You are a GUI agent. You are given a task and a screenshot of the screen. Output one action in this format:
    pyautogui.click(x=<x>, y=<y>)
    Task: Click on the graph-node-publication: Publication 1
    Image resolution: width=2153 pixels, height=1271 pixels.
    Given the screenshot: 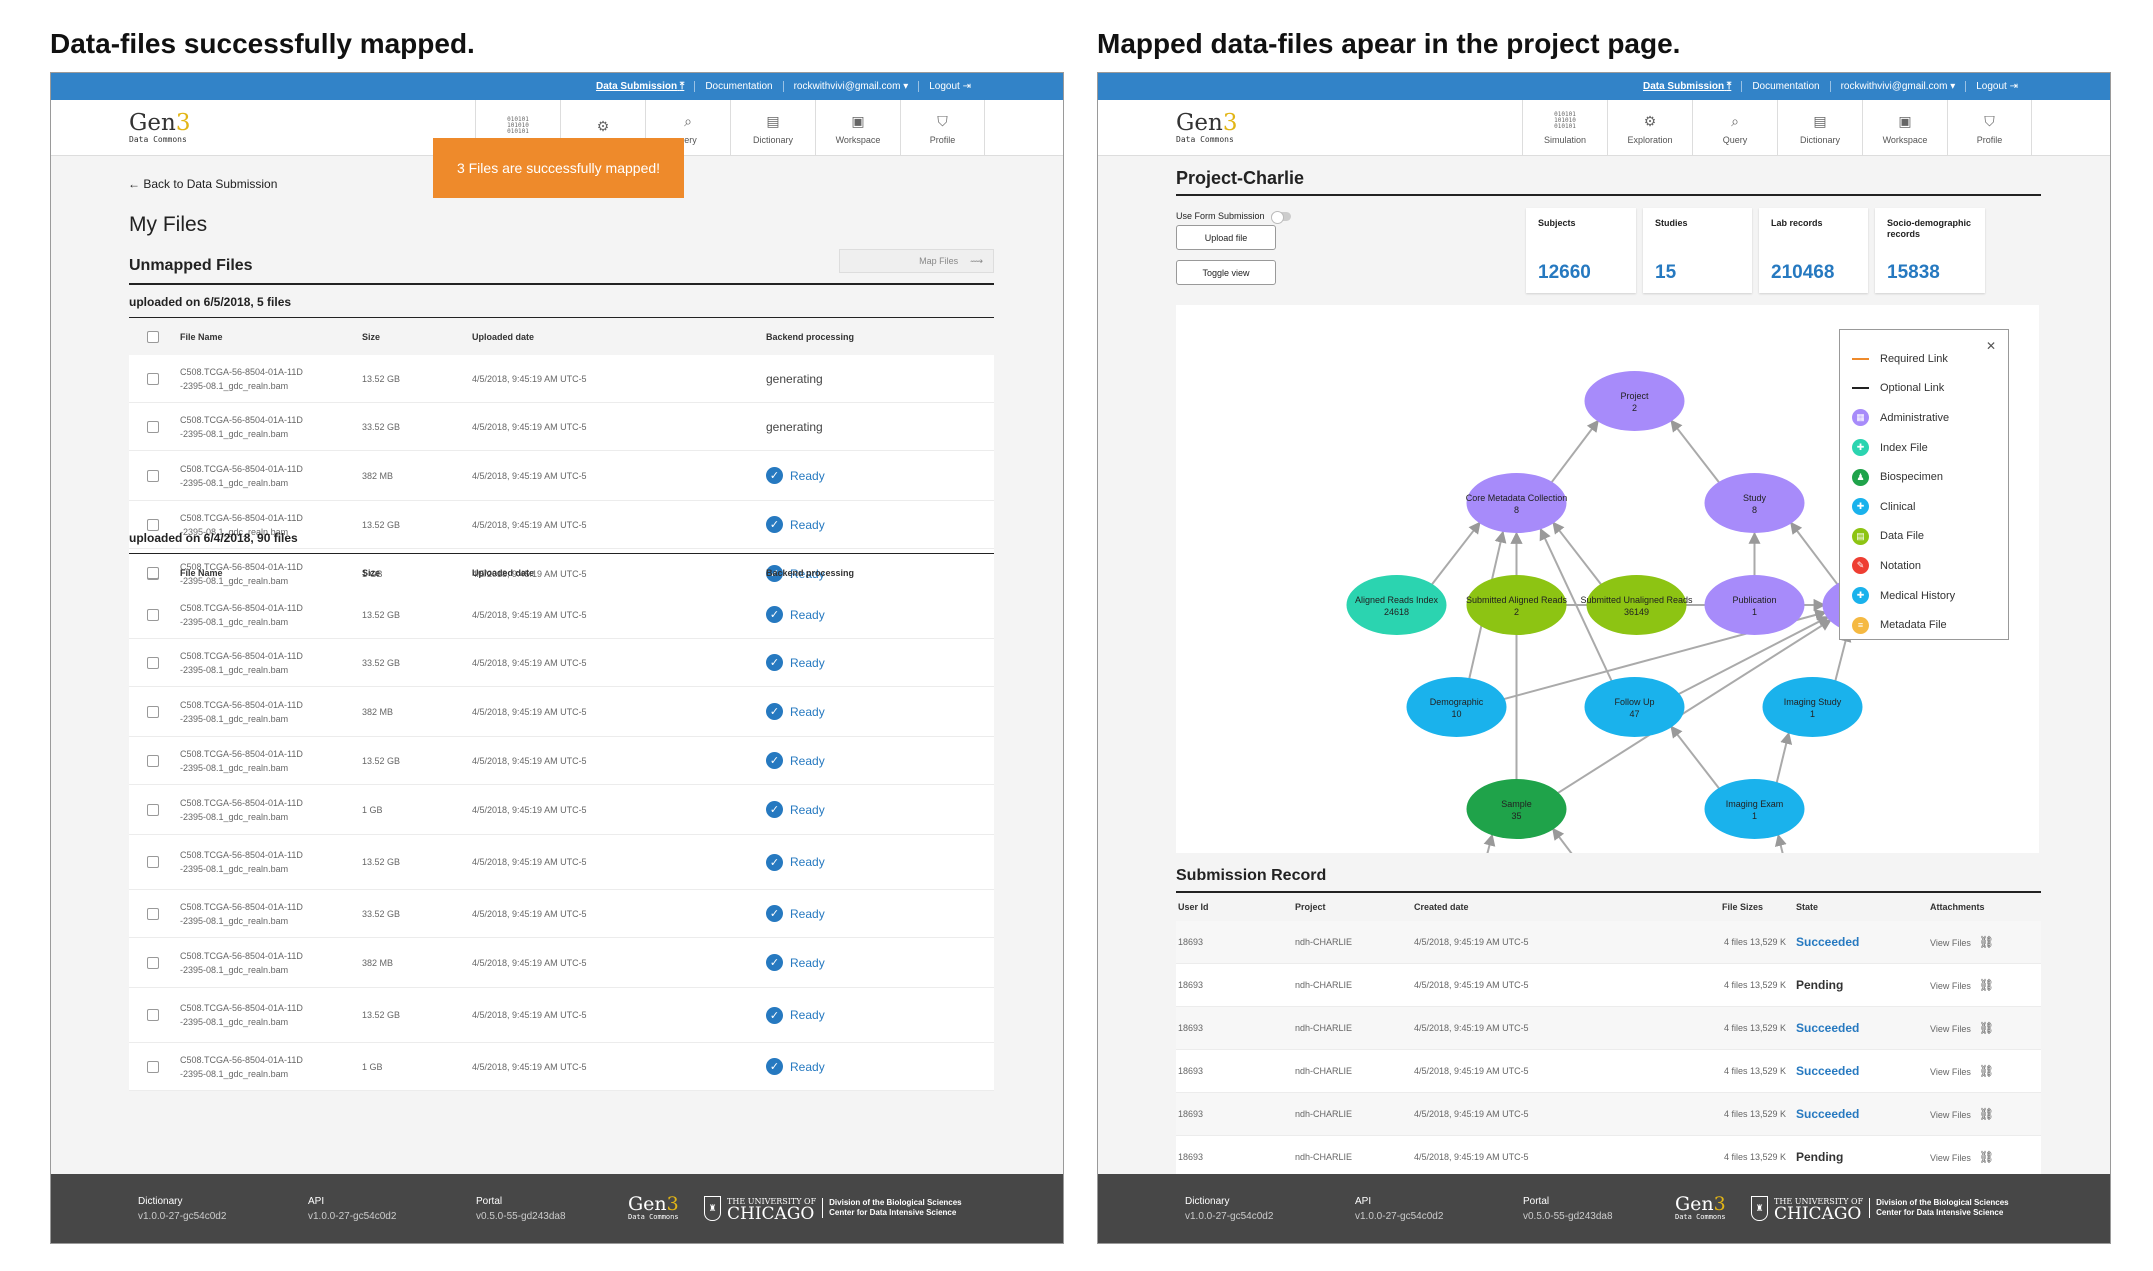 What is the action you would take?
    pyautogui.click(x=1754, y=605)
    